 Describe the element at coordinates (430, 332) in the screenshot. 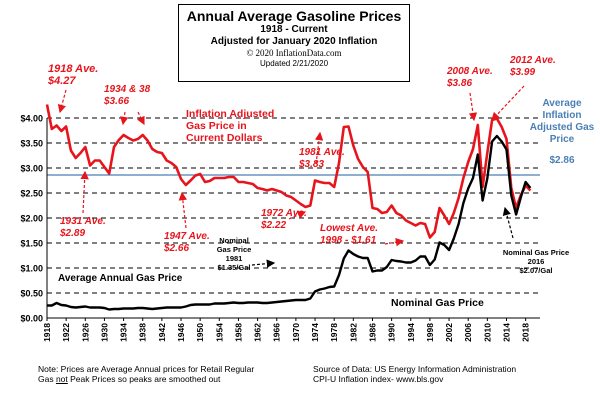

I see `x-tick-label: 1998` at that location.